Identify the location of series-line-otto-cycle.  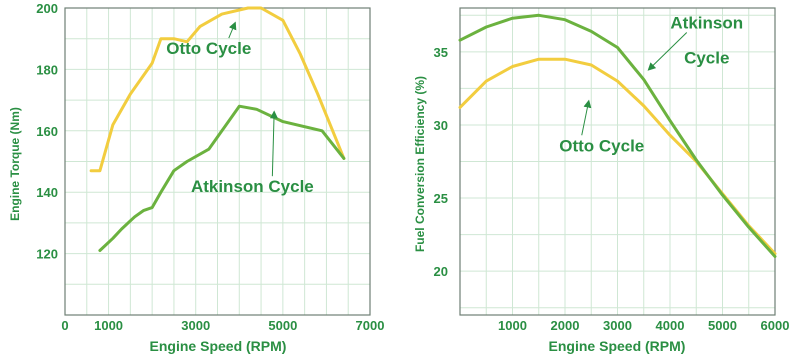
(217, 89).